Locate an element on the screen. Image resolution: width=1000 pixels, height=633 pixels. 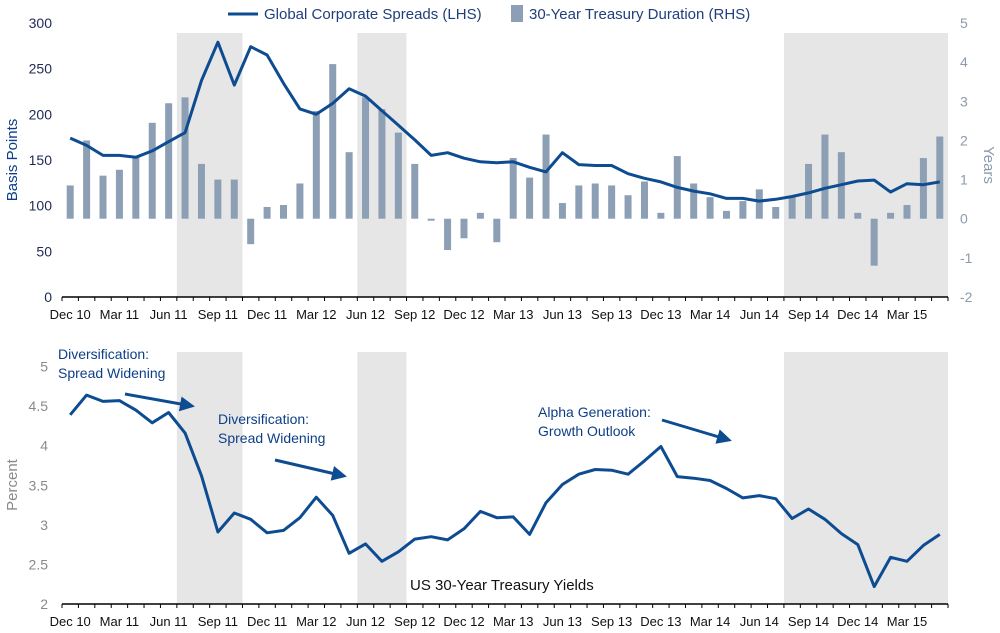
top-x-tick-label: Dec 13 is located at coordinates (660, 314).